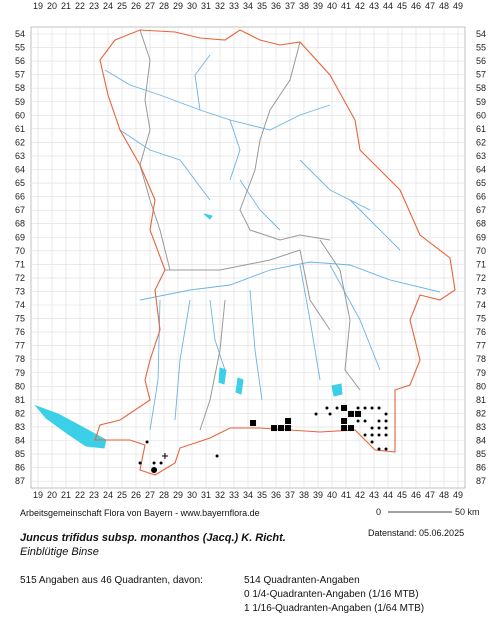 This screenshot has width=500, height=620. Describe the element at coordinates (481, 115) in the screenshot. I see `y-tick-label: 60` at that location.